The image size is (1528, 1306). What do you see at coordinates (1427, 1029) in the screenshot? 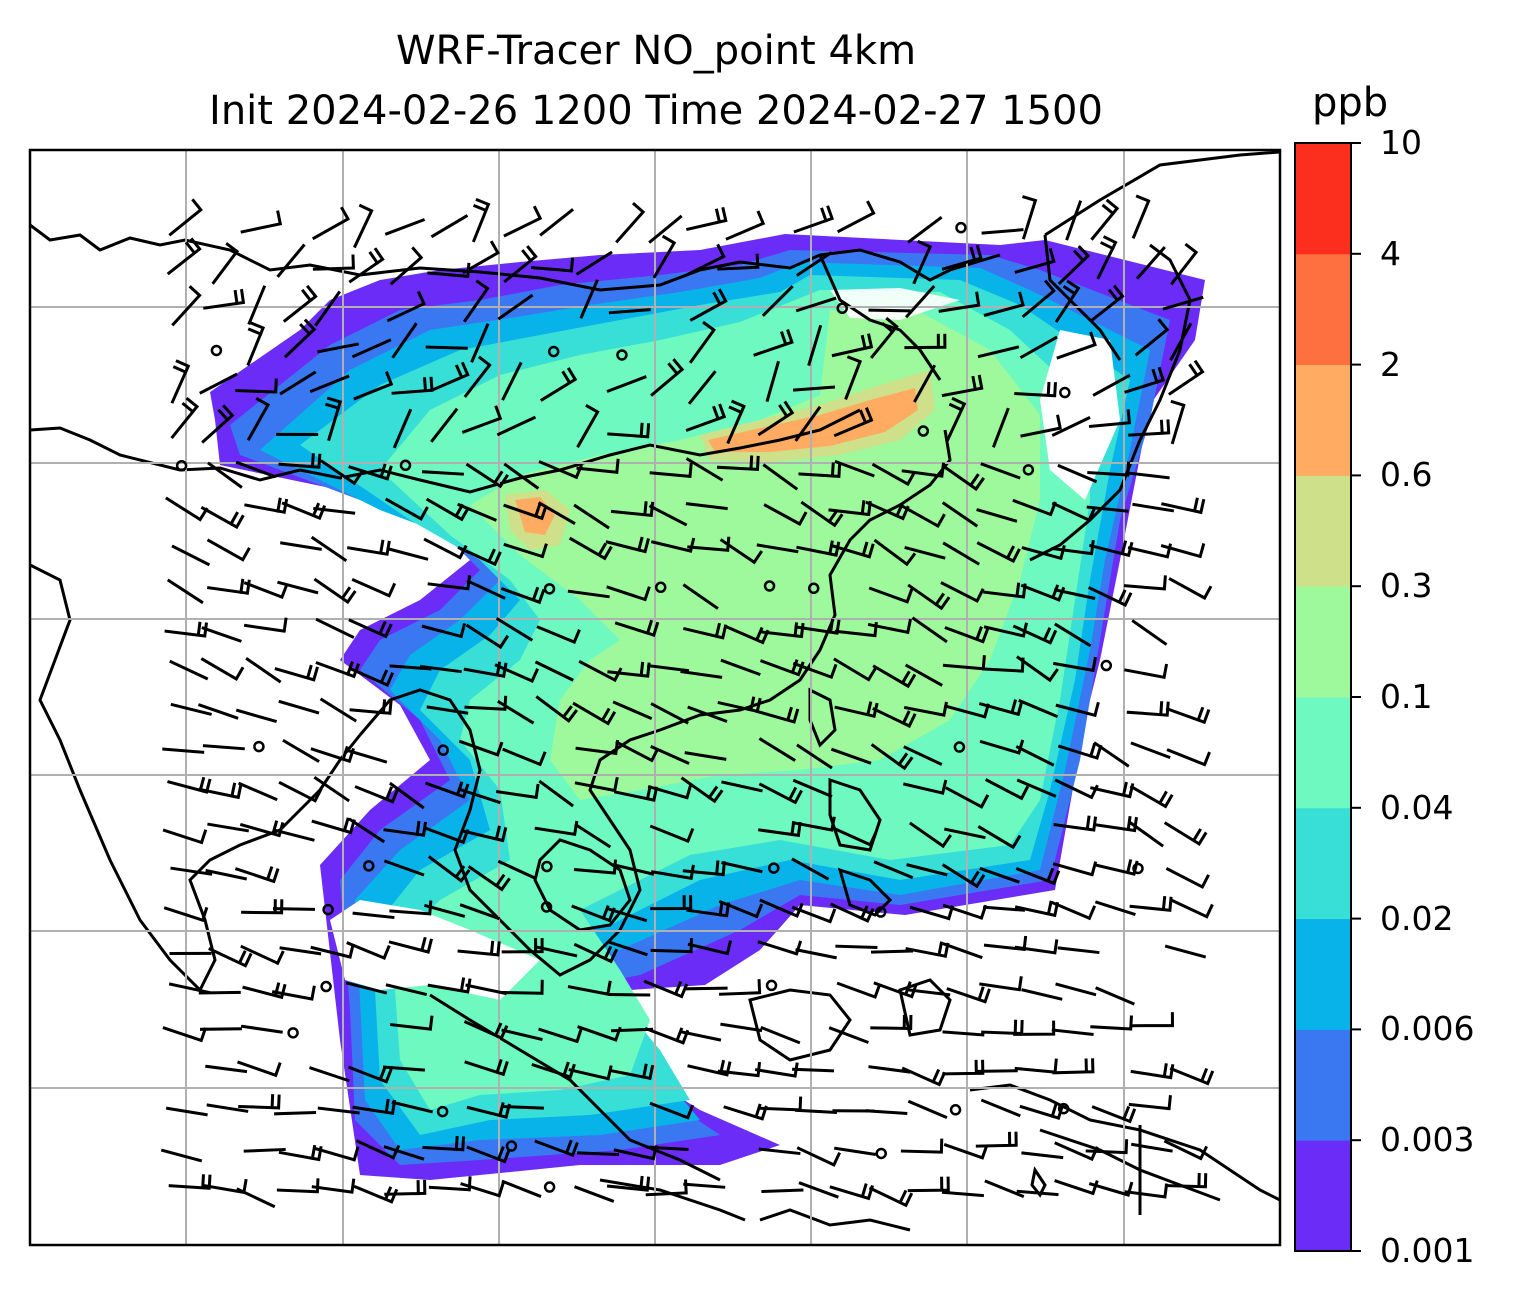
I see `colorbar-tick-label: 0.006` at bounding box center [1427, 1029].